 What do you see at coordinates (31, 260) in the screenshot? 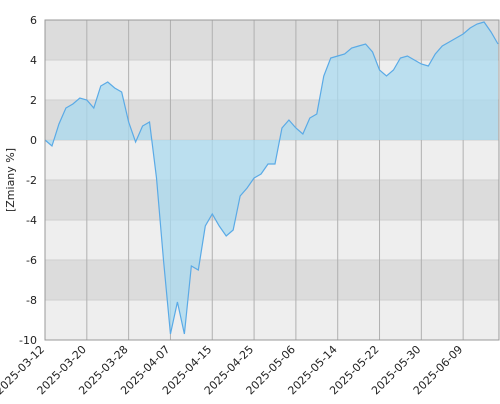
I see `y-tick-label: -6` at bounding box center [31, 260].